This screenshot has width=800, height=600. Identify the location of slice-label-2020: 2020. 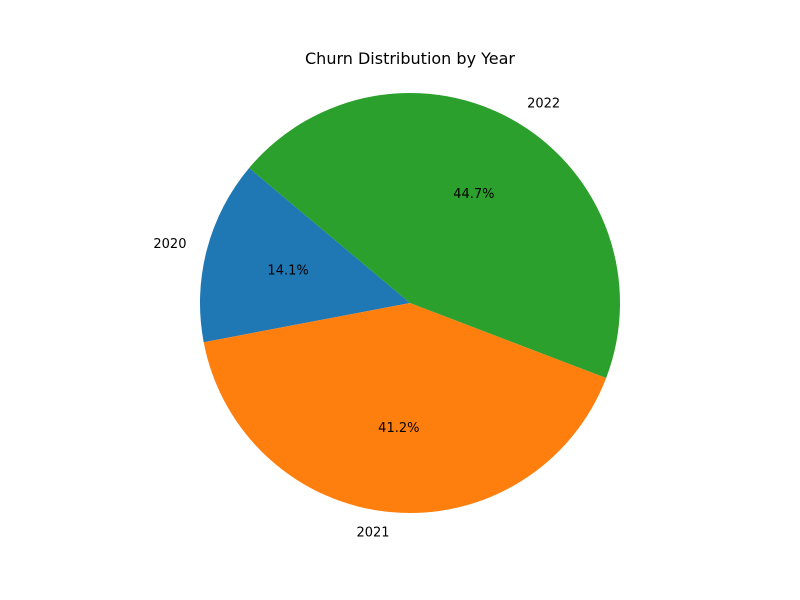
(169, 244).